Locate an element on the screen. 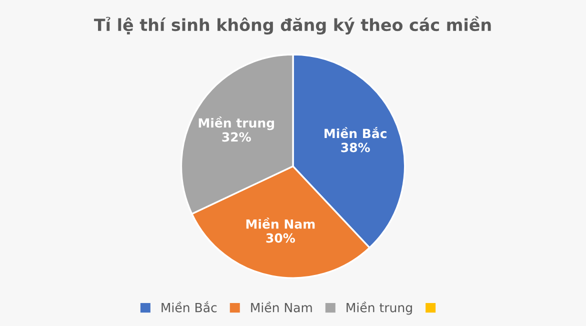  slice-label: Miền trung is located at coordinates (236, 123).